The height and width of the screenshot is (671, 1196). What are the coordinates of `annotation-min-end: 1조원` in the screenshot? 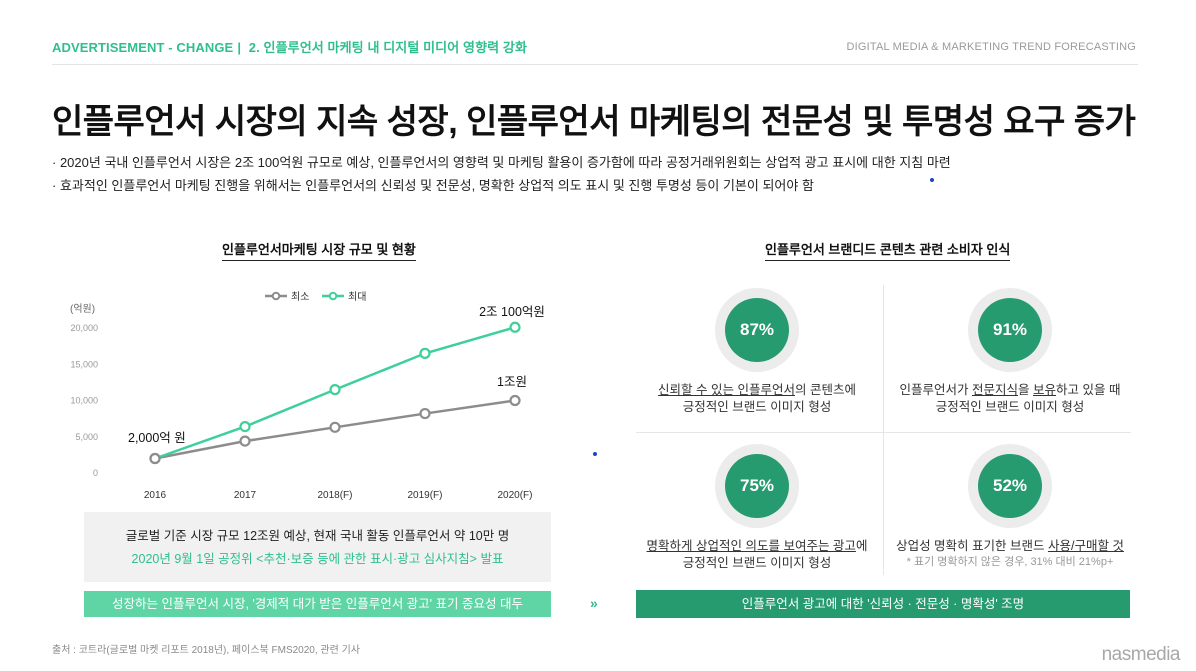 It's located at (512, 382).